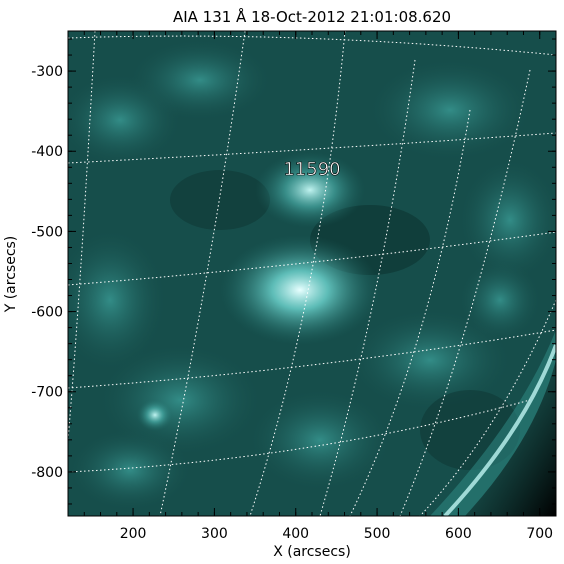  Describe the element at coordinates (311, 169) in the screenshot. I see `active-region-label: 11590` at that location.